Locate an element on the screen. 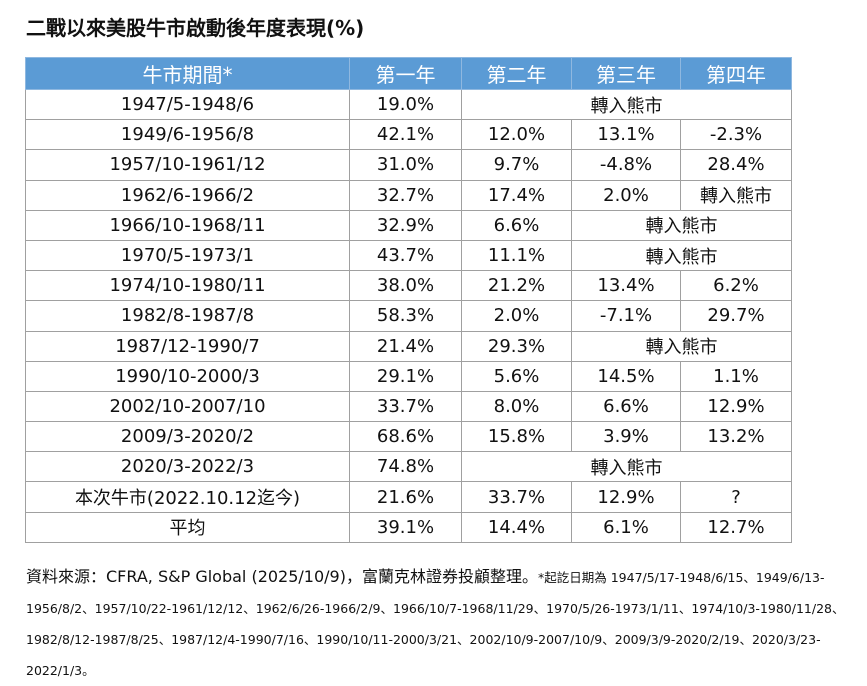 The height and width of the screenshot is (686, 867). value-cell: 32.7% is located at coordinates (405, 195).